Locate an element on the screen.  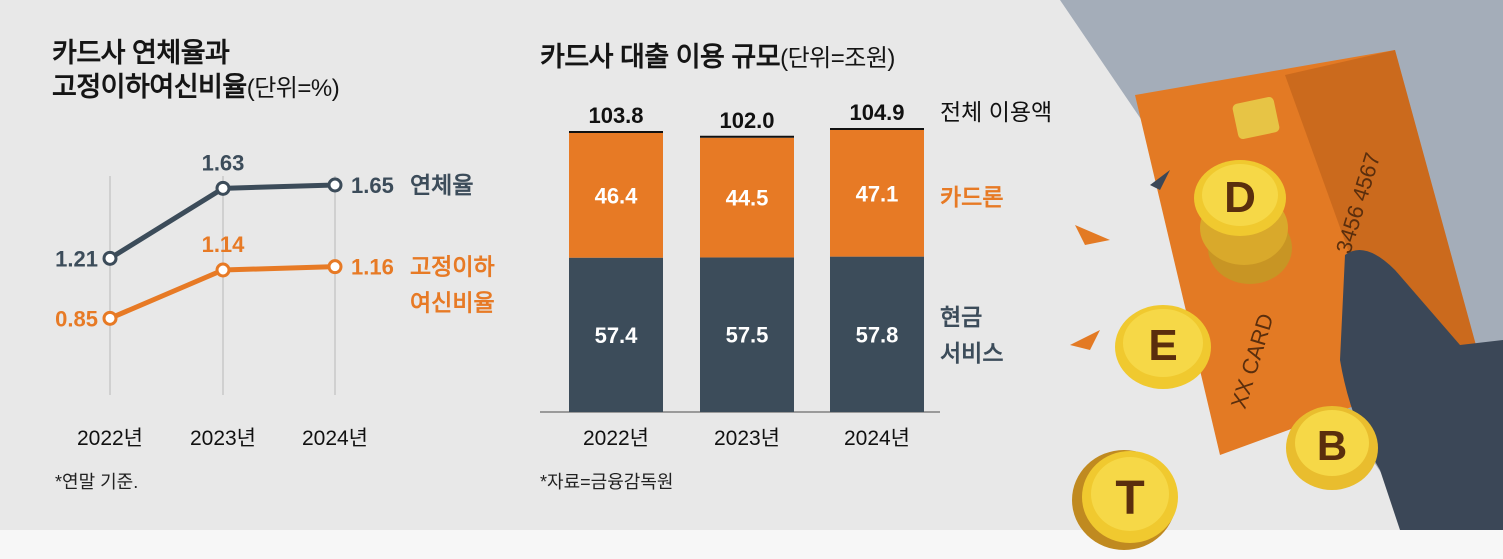
right-chart-title: 카드사 대출 이용 규모(단위=조원) is located at coordinates (717, 58).